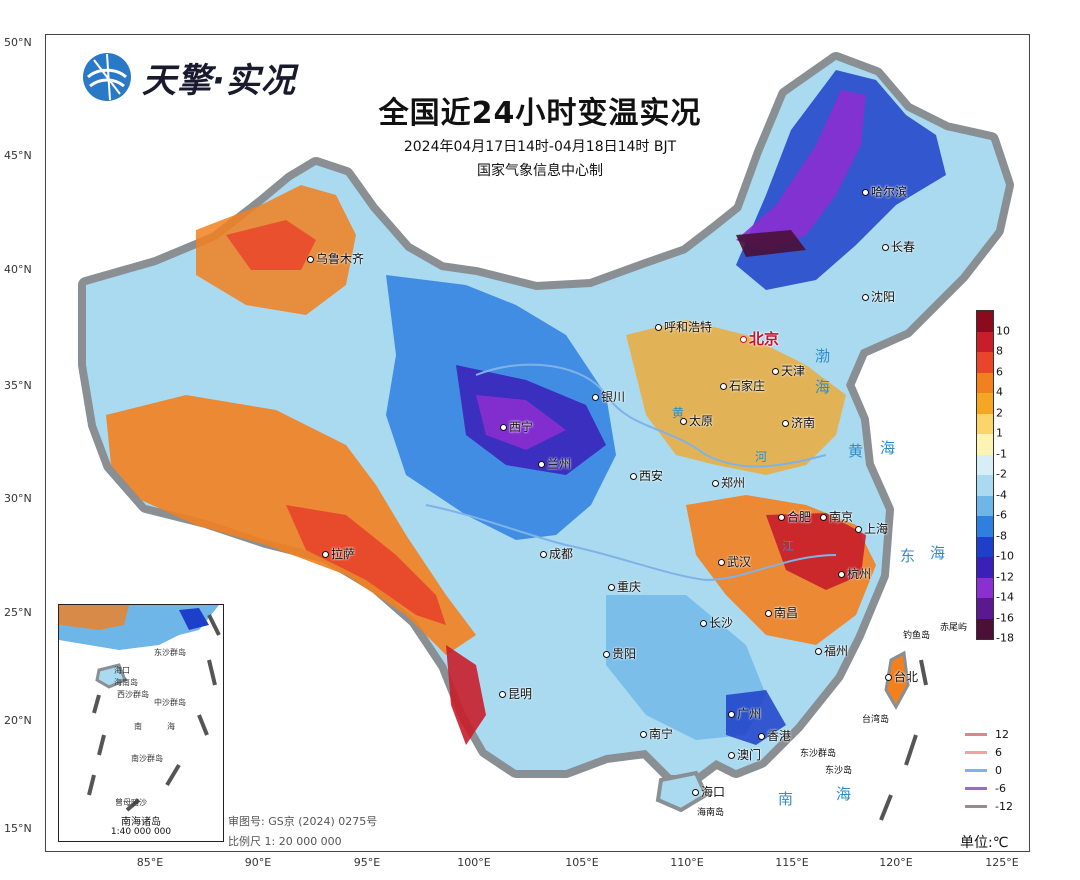  Describe the element at coordinates (1001, 453) in the screenshot. I see `legend-label: -1` at that location.